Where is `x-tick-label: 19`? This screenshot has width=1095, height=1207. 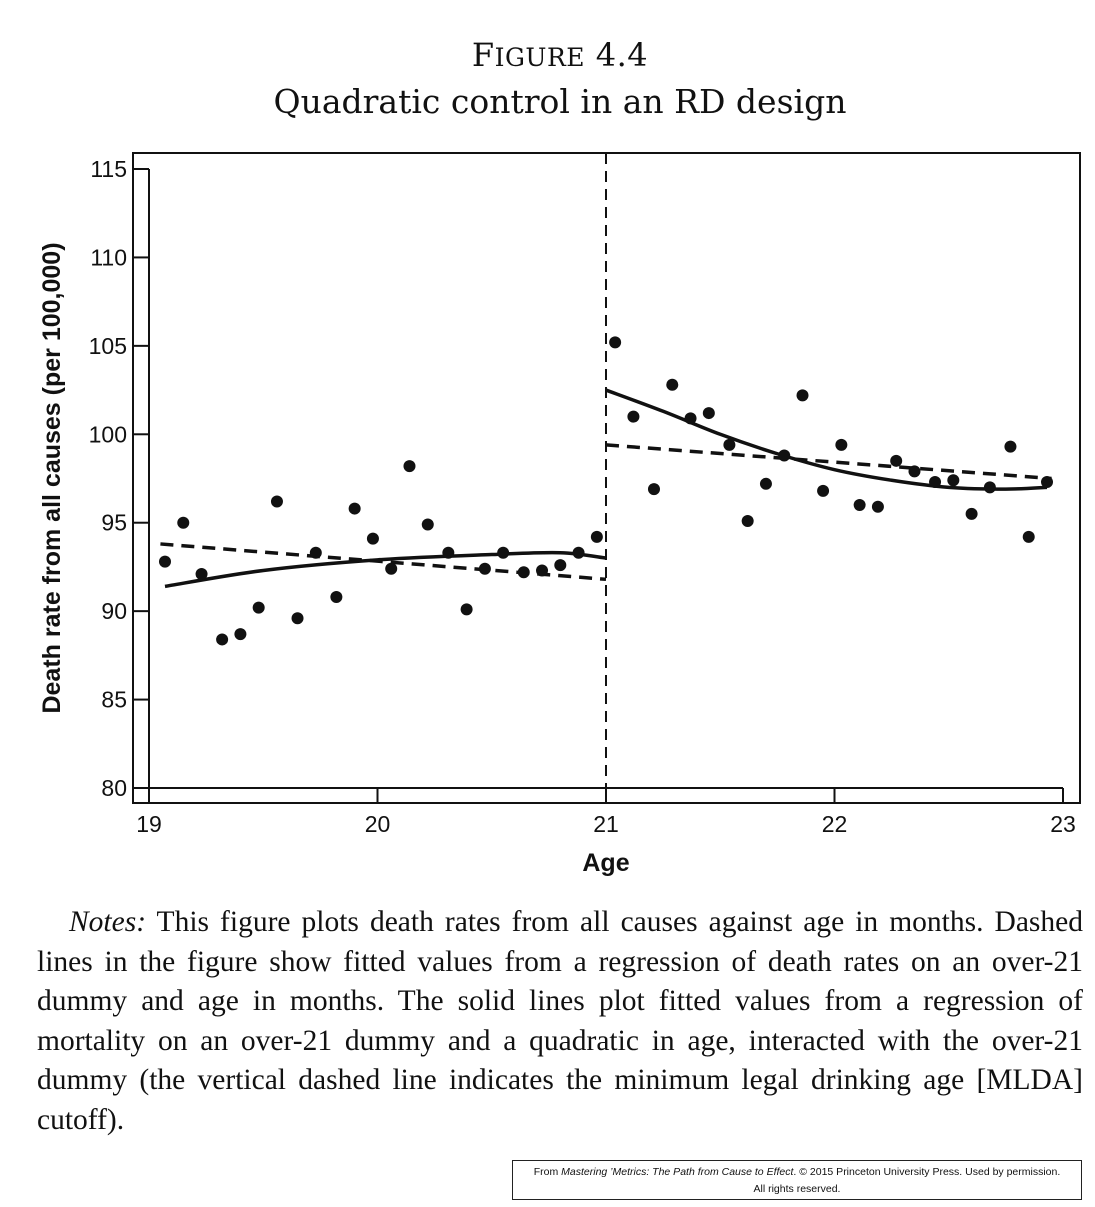 x-tick-label: 19 is located at coordinates (149, 824).